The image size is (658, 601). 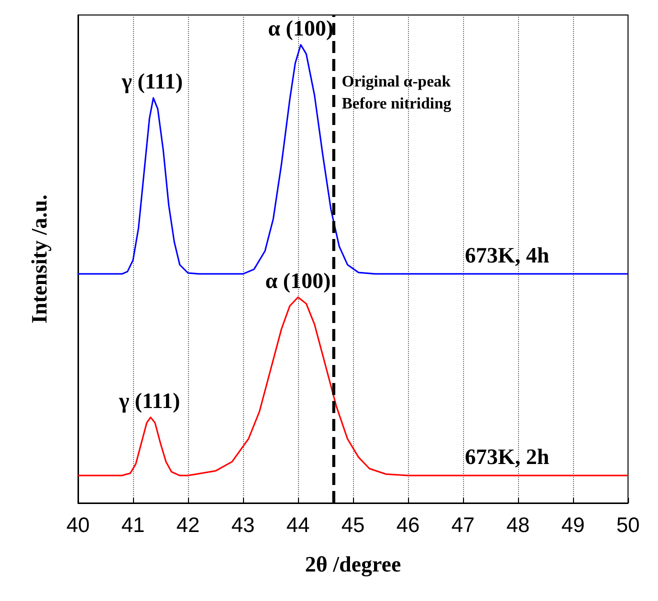 What do you see at coordinates (243, 525) in the screenshot?
I see `x-tick-label: 43` at bounding box center [243, 525].